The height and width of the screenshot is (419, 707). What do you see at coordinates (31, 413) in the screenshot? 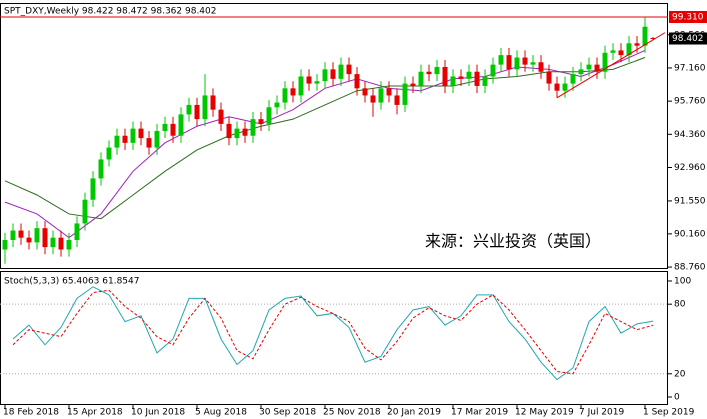
I see `x-tick-label: 18 Feb 2018` at bounding box center [31, 413].